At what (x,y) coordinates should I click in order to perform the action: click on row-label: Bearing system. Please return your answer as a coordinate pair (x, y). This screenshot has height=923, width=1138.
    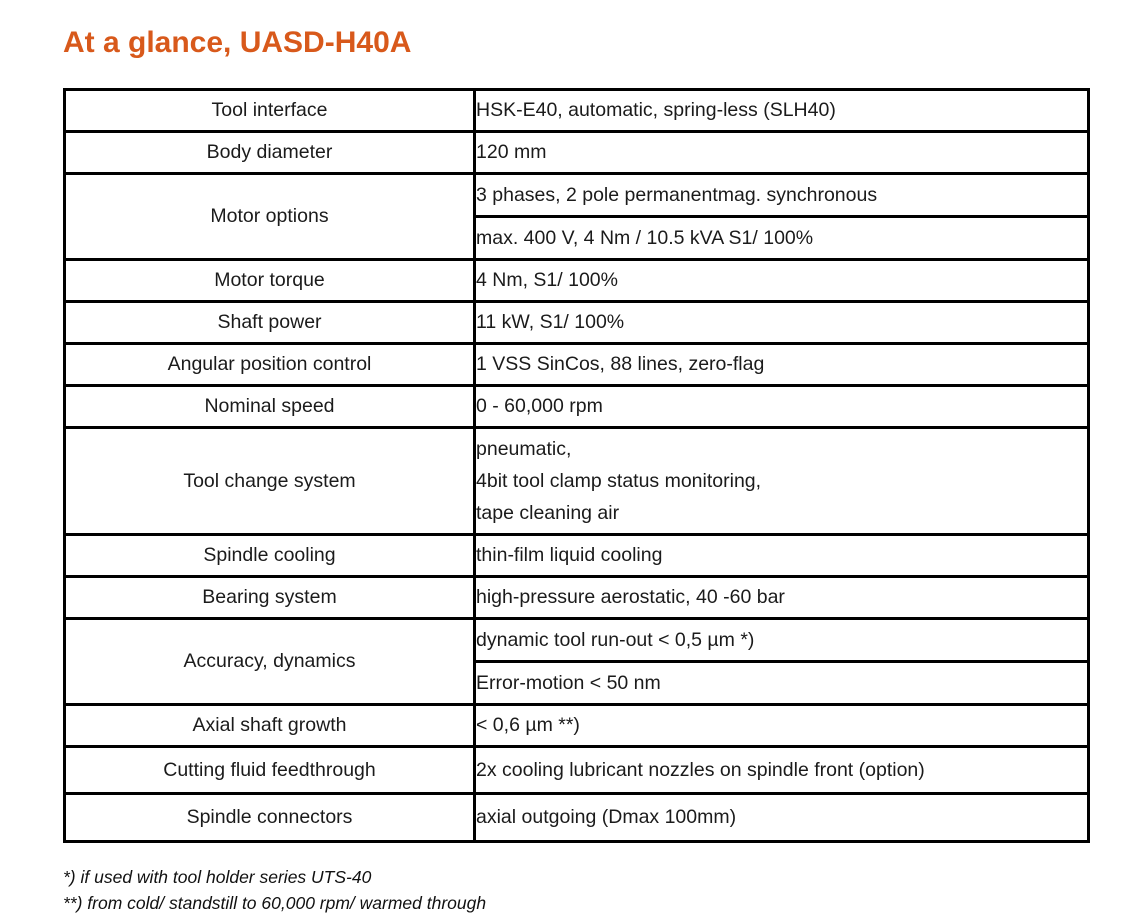
    Looking at the image, I should click on (269, 597).